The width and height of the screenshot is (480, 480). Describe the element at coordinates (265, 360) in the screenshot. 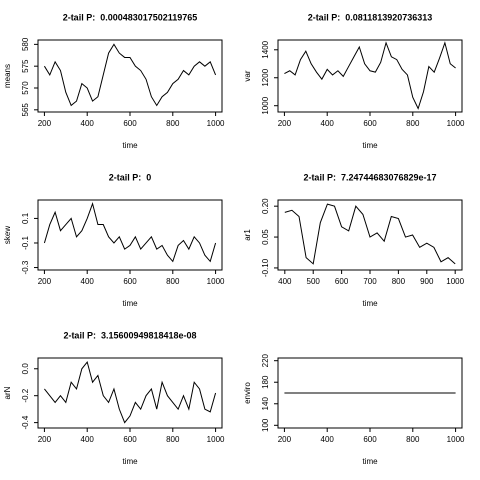

I see `y-tick-label: 220` at that location.